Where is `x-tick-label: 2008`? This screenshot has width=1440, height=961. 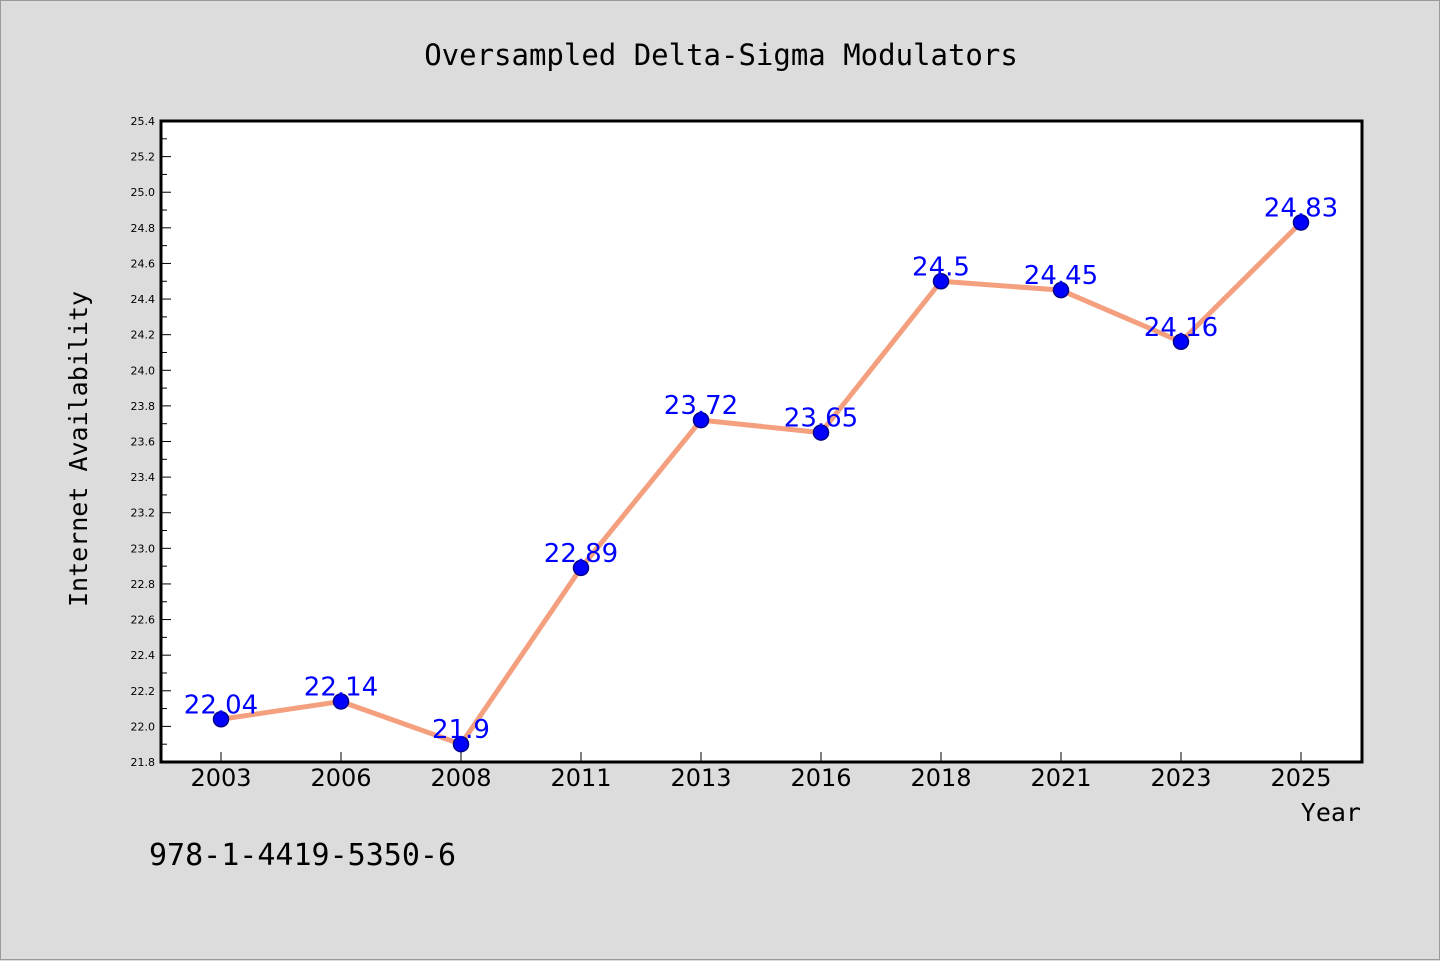 x-tick-label: 2008 is located at coordinates (460, 778).